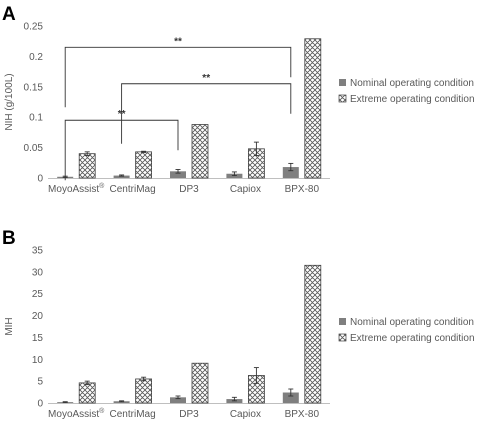 The width and height of the screenshot is (484, 421). Describe the element at coordinates (38, 272) in the screenshot. I see `y-tick-label: 30` at that location.